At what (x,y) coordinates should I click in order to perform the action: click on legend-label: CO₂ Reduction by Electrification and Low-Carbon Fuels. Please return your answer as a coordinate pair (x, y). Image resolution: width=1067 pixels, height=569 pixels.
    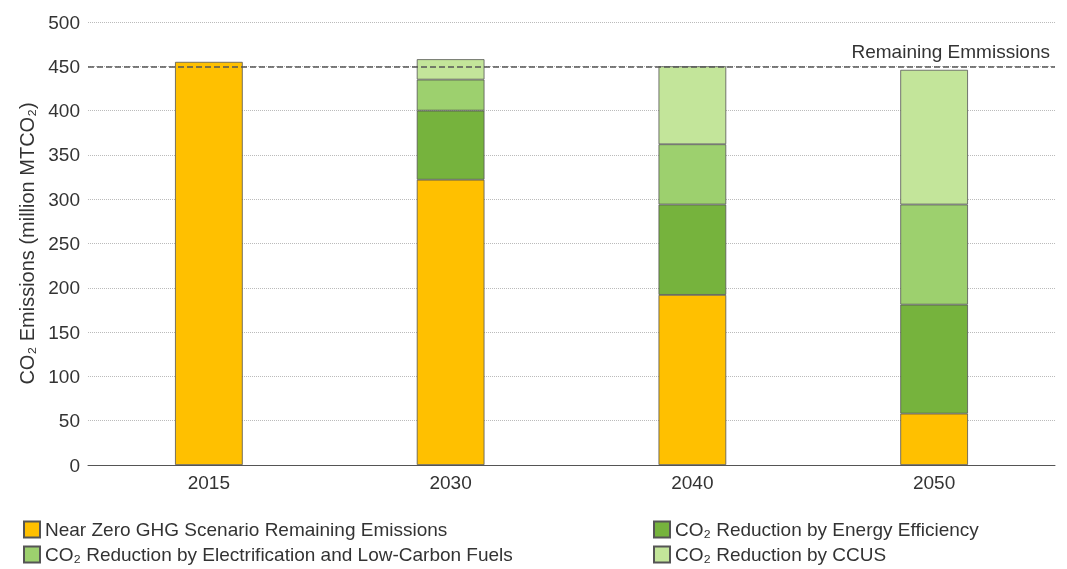
    Looking at the image, I should click on (279, 554).